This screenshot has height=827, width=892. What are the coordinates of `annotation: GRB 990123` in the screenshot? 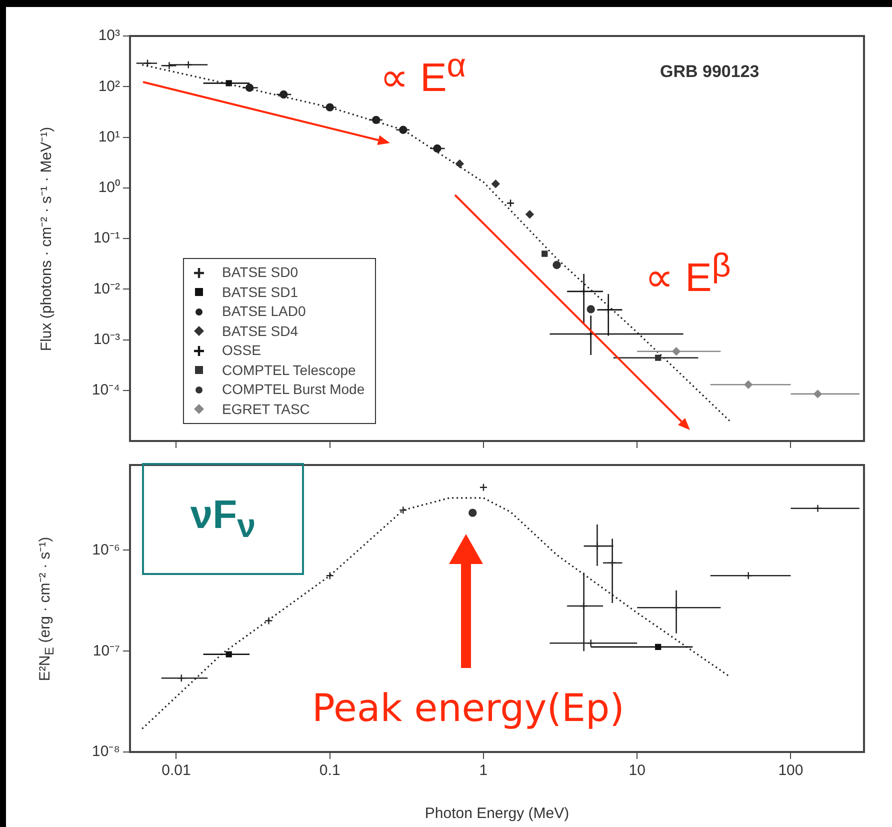 It's located at (710, 71).